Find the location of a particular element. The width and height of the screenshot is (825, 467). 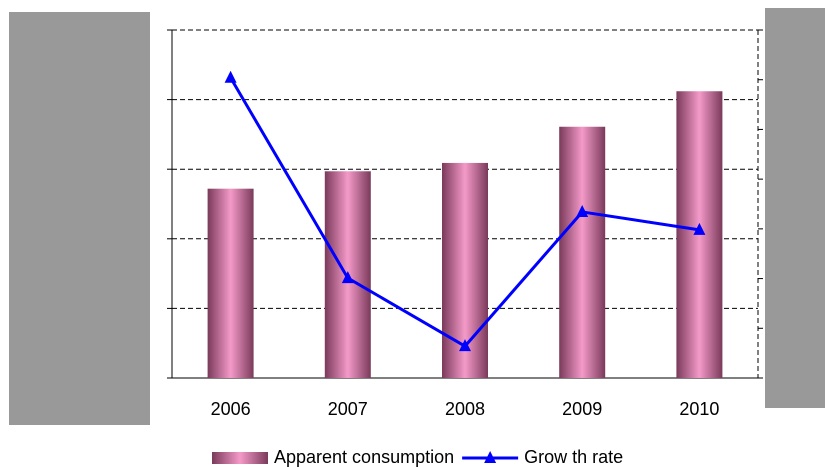

legend-marker is located at coordinates (490, 457).